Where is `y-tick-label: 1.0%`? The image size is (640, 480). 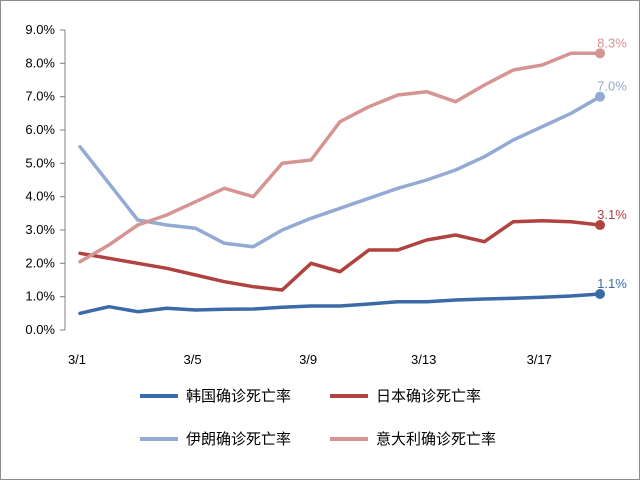 y-tick-label: 1.0% is located at coordinates (40, 296).